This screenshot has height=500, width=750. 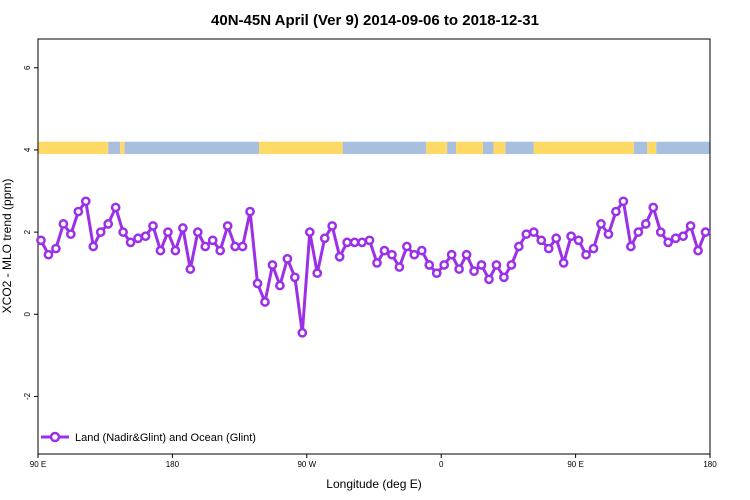 What do you see at coordinates (165, 438) in the screenshot?
I see `legend-label: Land (Nadir&Glint) and Ocean (Glint)` at bounding box center [165, 438].